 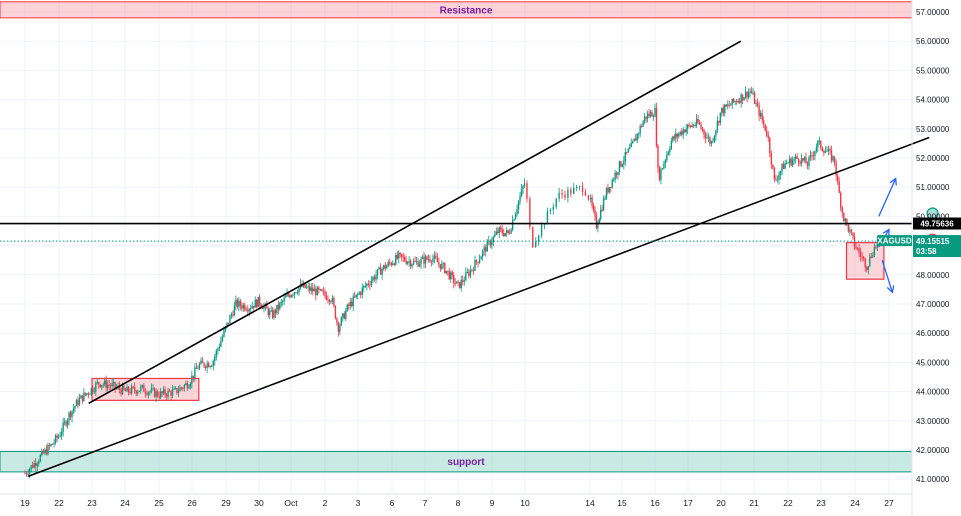 What do you see at coordinates (937, 246) in the screenshot?
I see `last-price-tag-bg` at bounding box center [937, 246].